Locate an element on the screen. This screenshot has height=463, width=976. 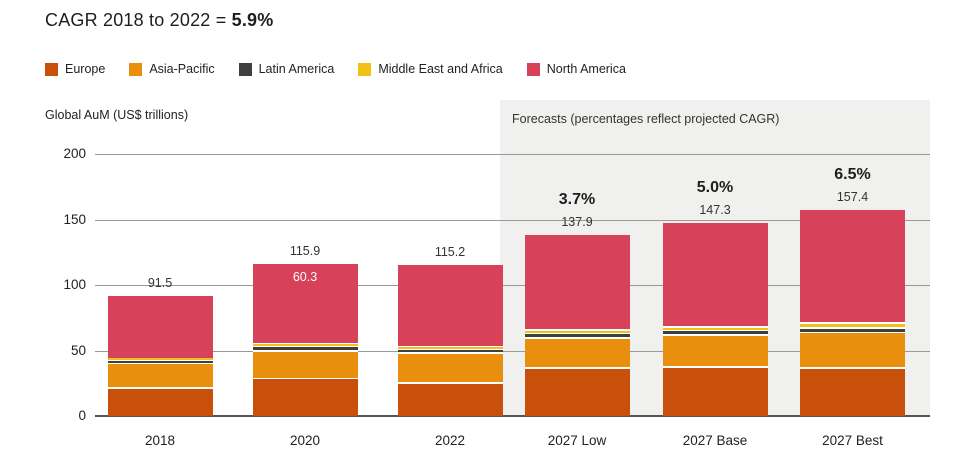
legend-item: Middle East and Africa is located at coordinates (430, 69).